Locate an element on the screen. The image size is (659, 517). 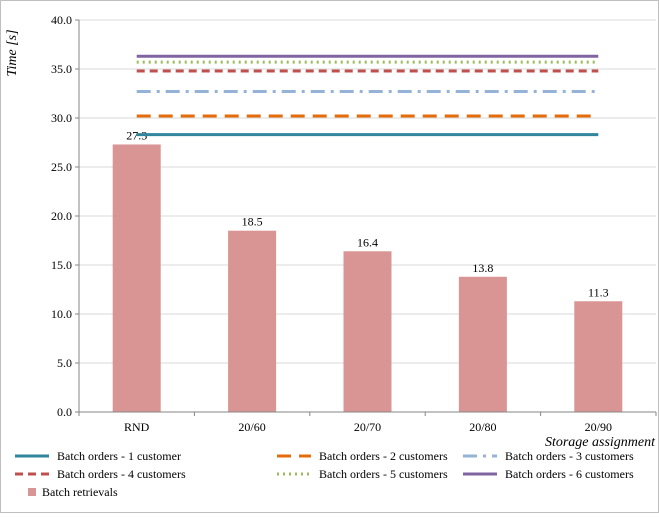
legend-label: Batch orders - 5 customers is located at coordinates (383, 474).